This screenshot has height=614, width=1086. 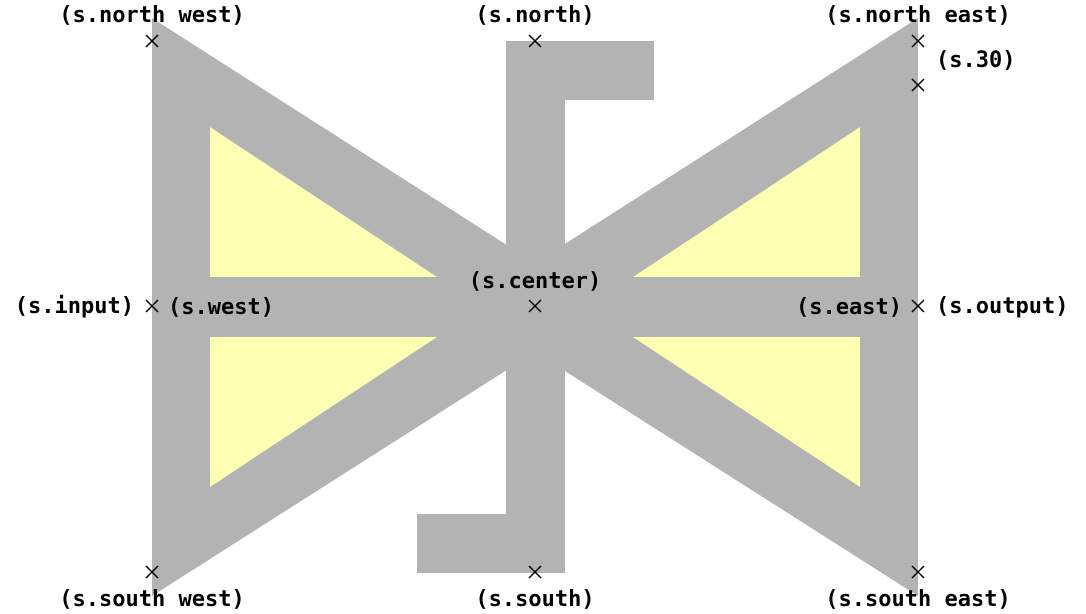 What do you see at coordinates (746, 412) in the screenshot?
I see `inner-bottom-right` at bounding box center [746, 412].